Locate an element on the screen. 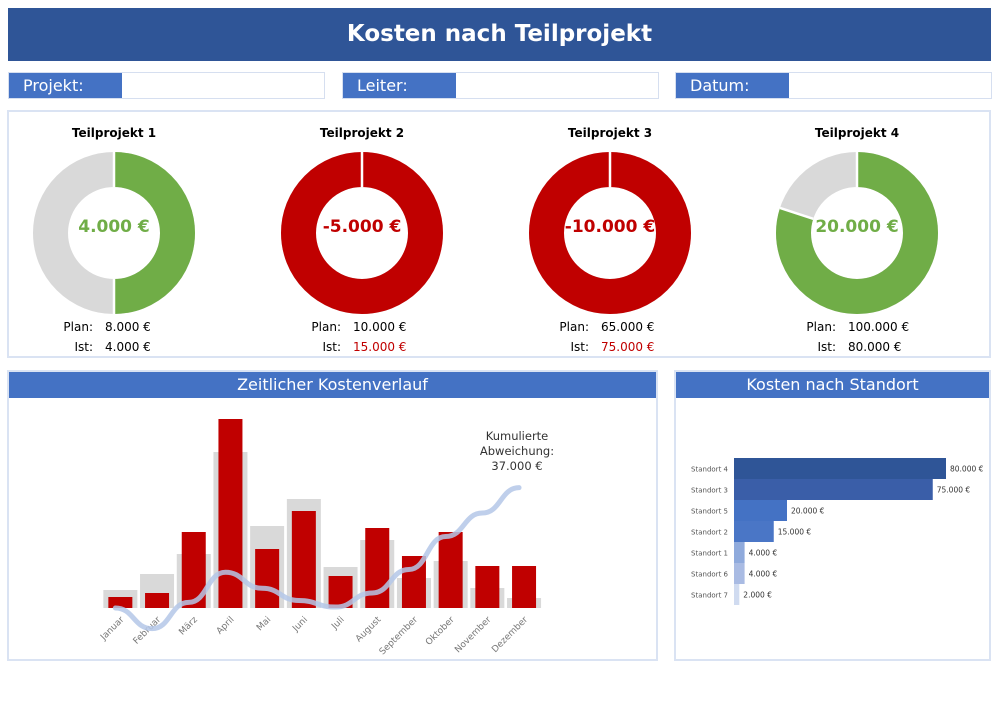  actual-value: 4.000 € is located at coordinates (128, 347).